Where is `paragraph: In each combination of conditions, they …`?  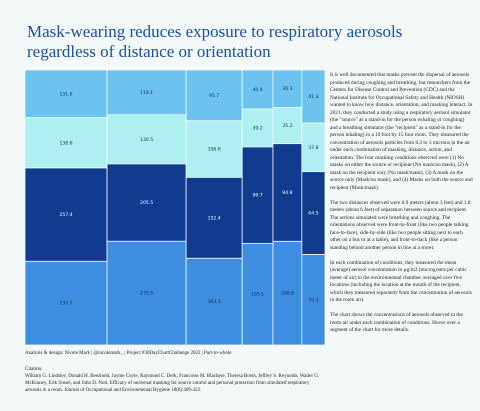
paragraph: In each combination of conditions, they … is located at coordinates (401, 281).